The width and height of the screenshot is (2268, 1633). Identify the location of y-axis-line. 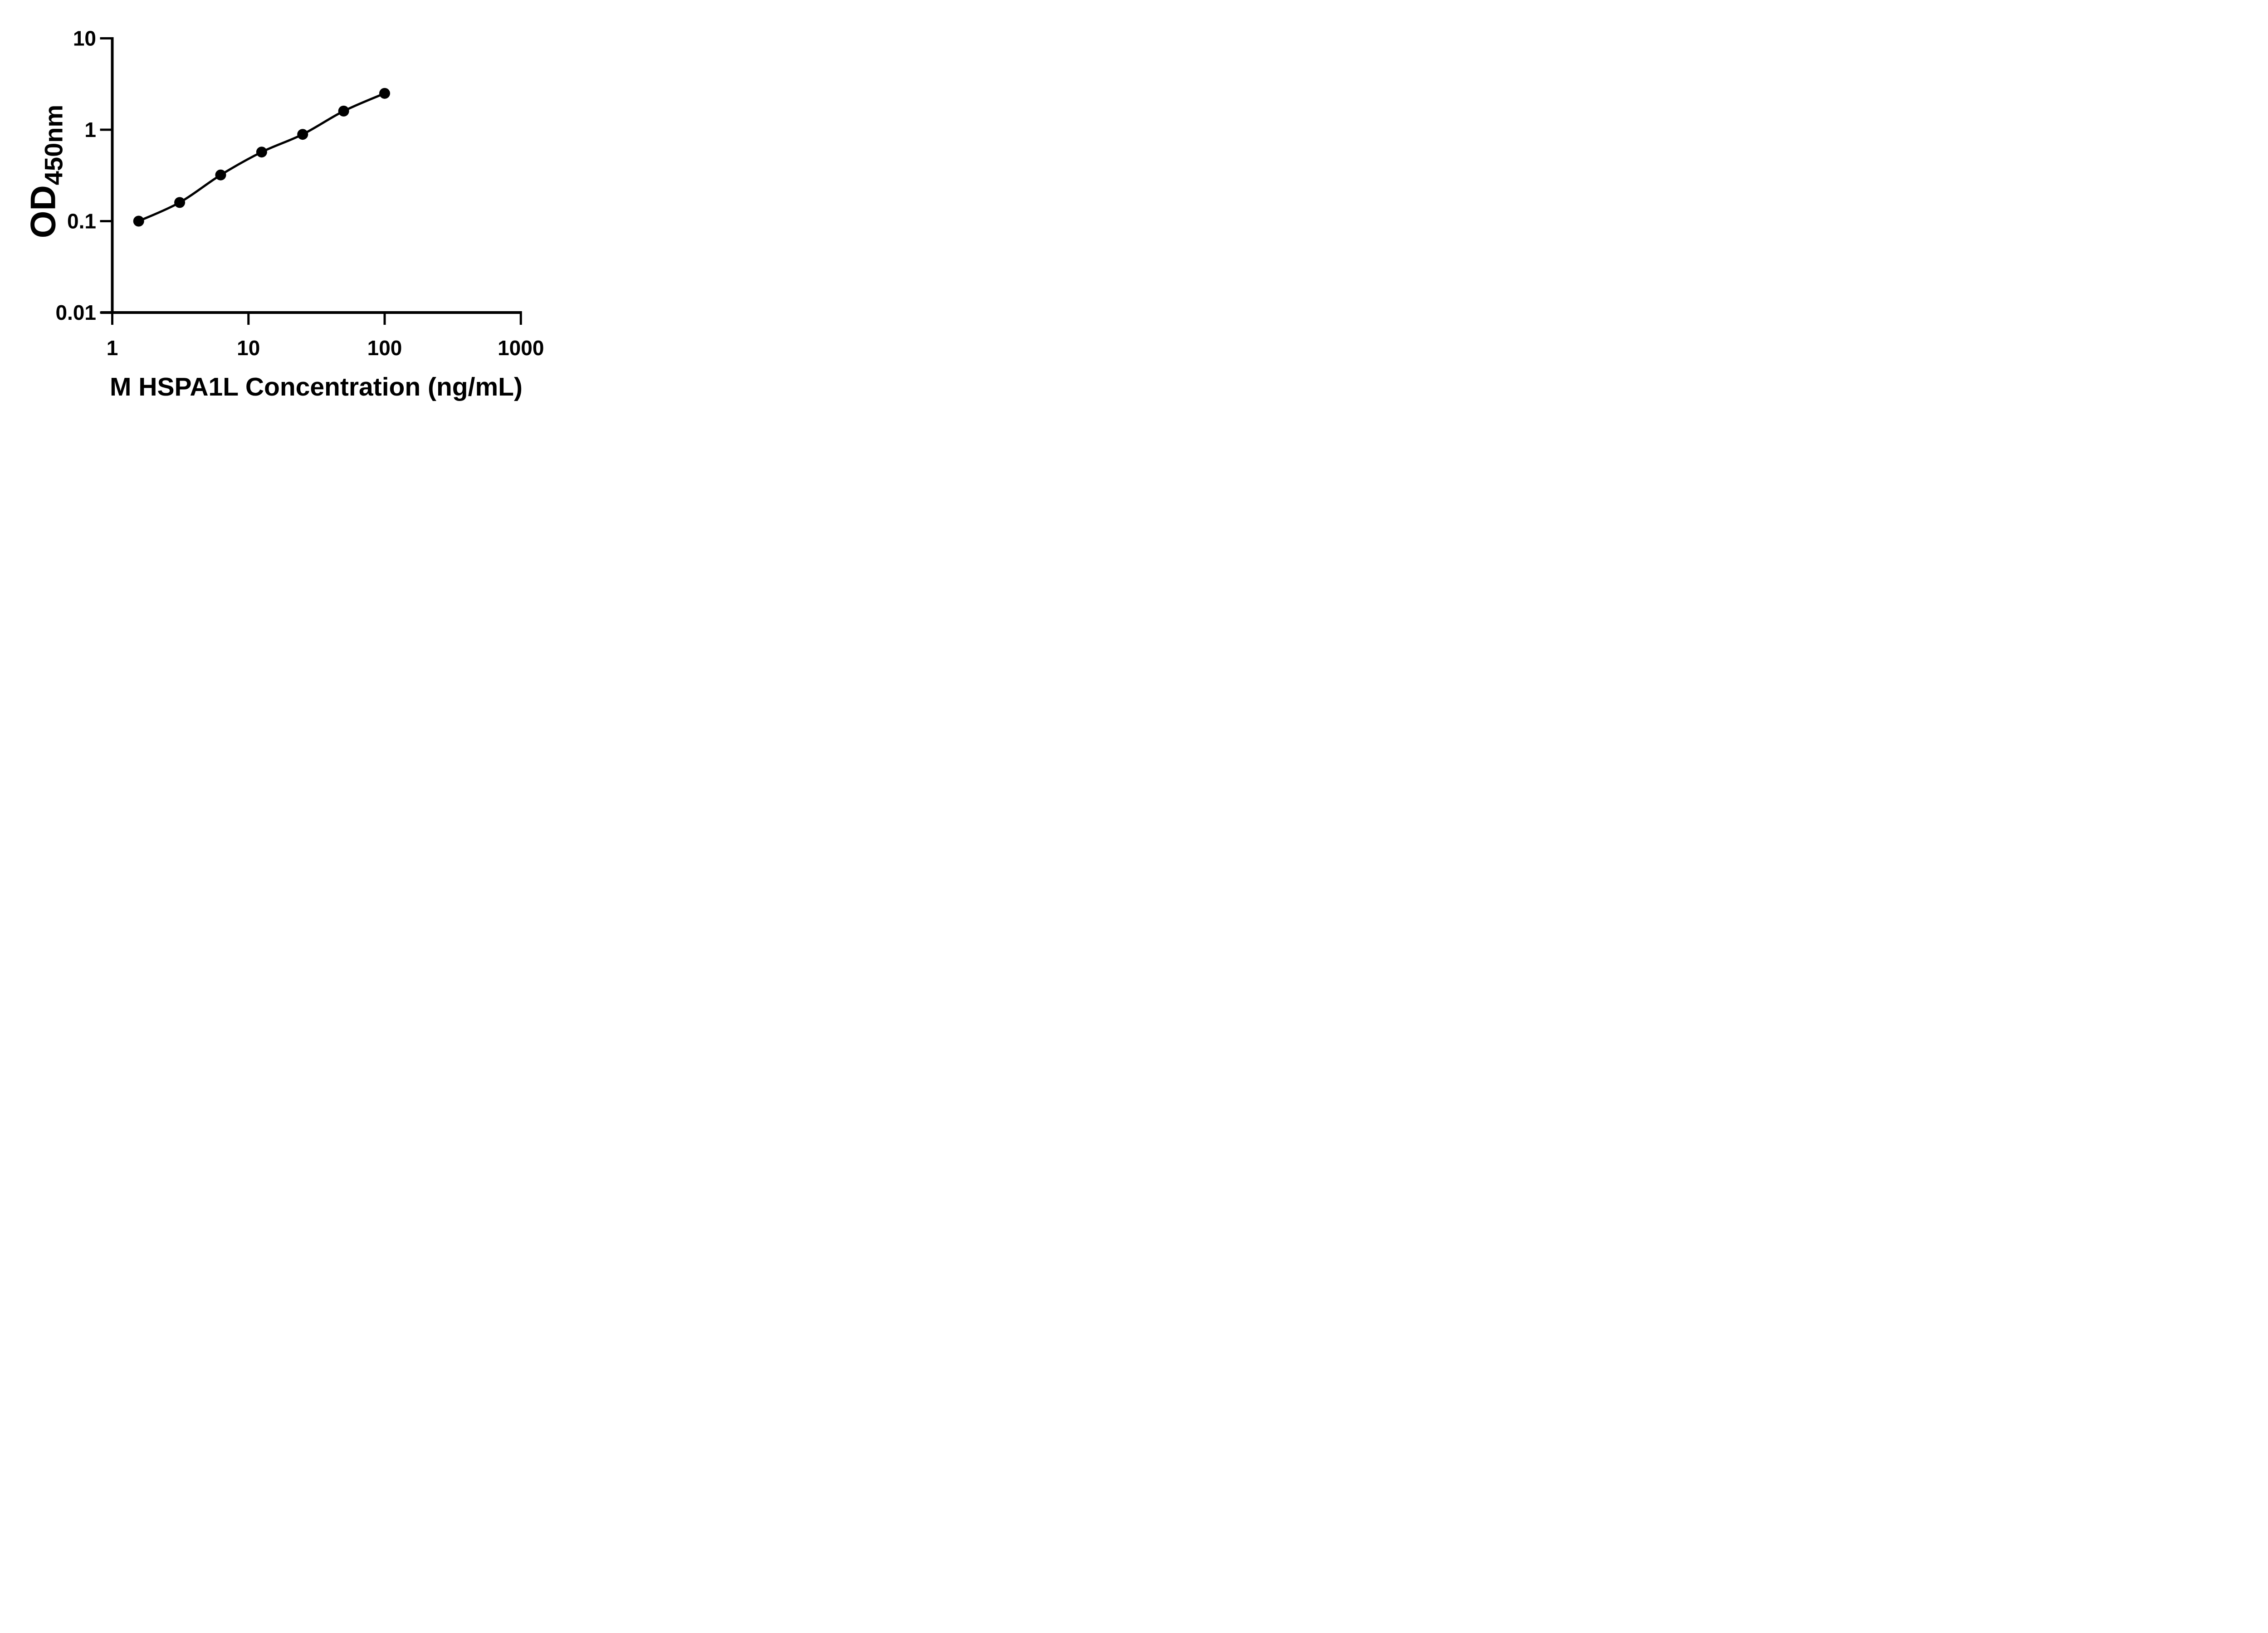
(113, 175).